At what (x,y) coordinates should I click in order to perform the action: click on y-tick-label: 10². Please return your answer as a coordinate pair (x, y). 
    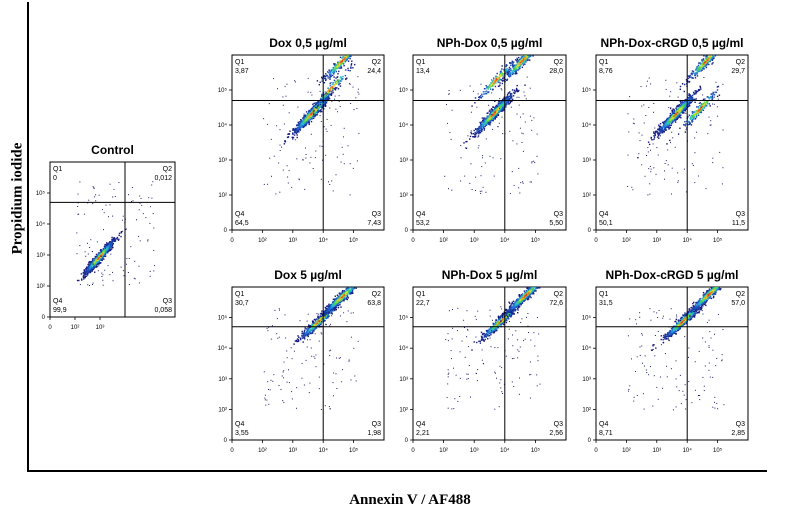
    Looking at the image, I should click on (586, 196).